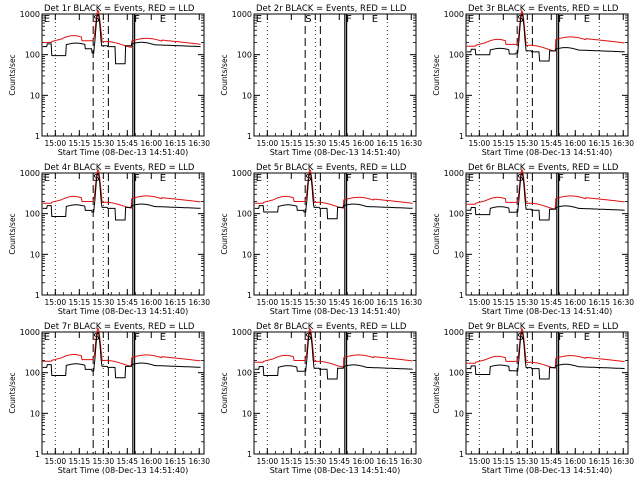 The image size is (640, 480). I want to click on panel-title: Det 2r BLACK = Events, RED = LLD, so click(331, 9).